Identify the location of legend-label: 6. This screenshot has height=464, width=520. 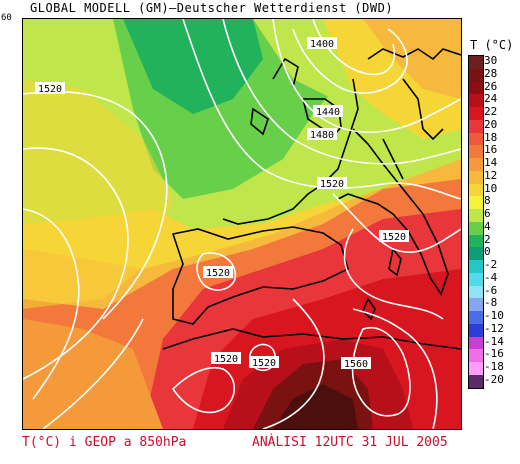
(487, 213).